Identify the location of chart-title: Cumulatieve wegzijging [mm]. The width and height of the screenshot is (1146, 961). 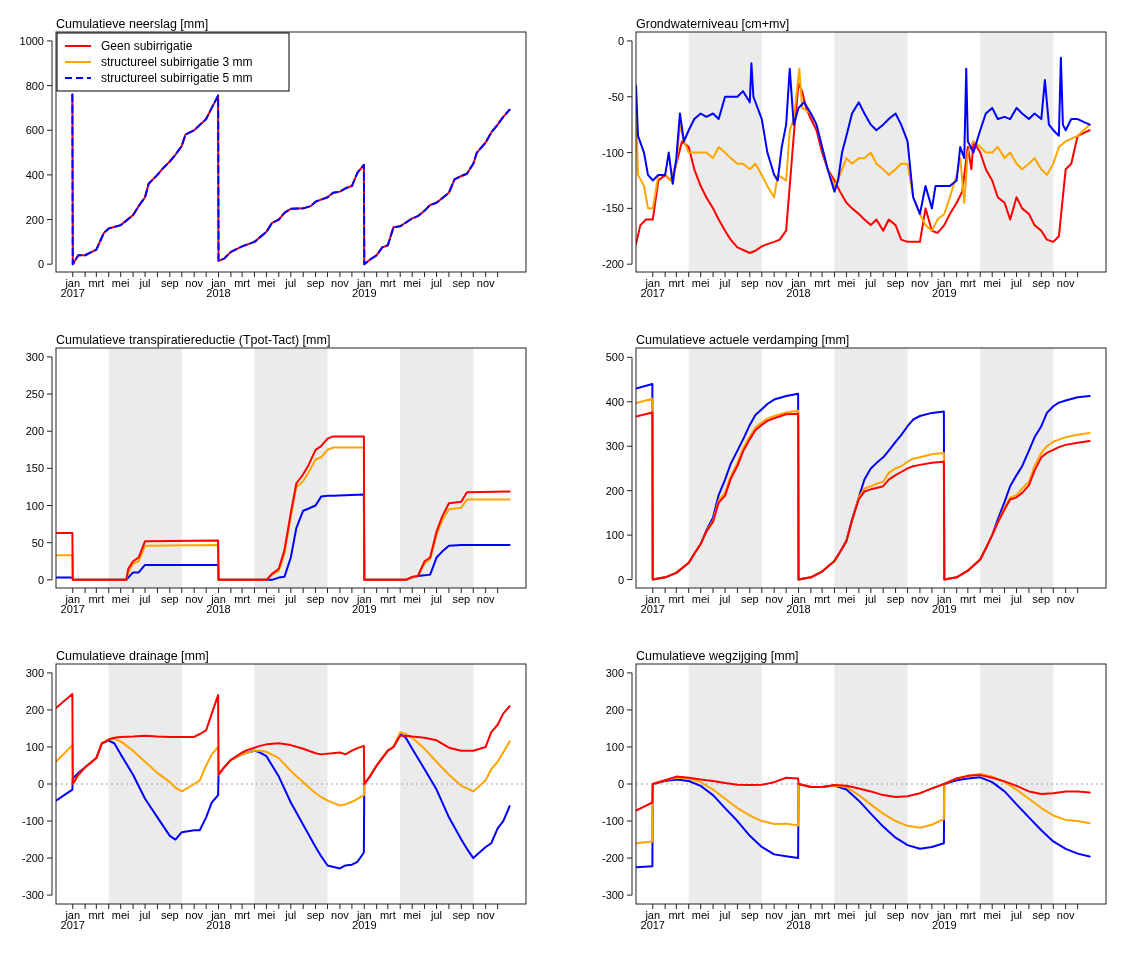
(717, 656).